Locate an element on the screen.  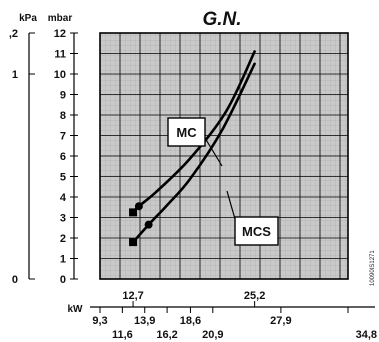
kw-tick-label-upper: 9,3 is located at coordinates (99, 321).